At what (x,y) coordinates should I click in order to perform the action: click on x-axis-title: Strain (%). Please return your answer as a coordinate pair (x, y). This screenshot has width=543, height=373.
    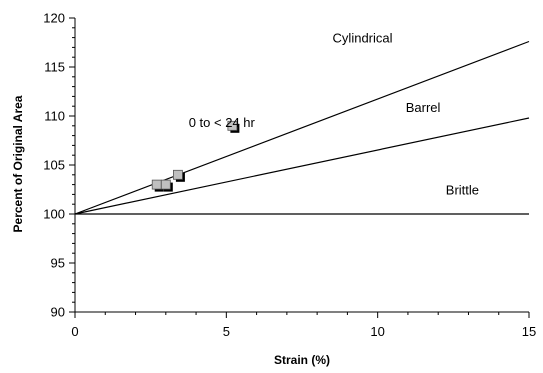
    Looking at the image, I should click on (302, 360).